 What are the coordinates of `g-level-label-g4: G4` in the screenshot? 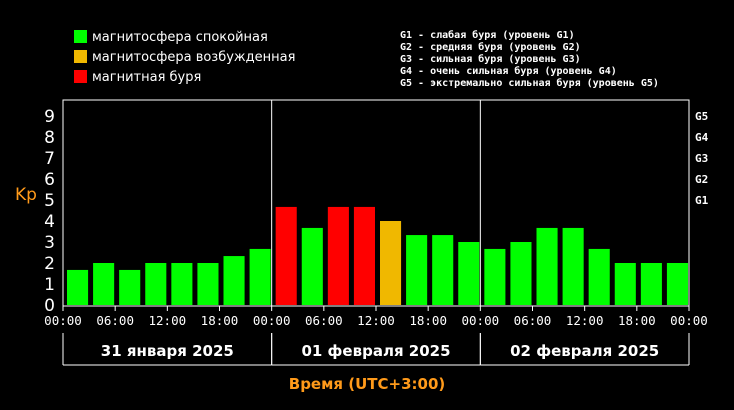 It's located at (702, 137).